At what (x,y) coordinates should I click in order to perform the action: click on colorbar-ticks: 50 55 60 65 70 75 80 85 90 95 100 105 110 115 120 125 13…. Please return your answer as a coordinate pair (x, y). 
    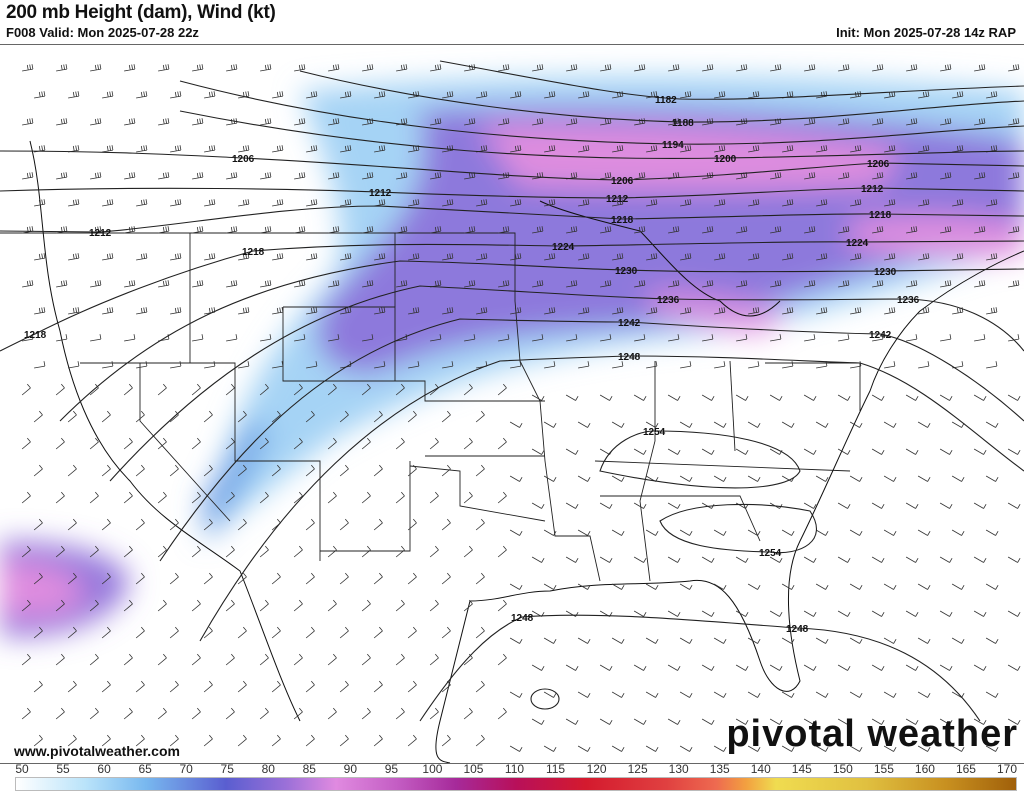
    Looking at the image, I should click on (515, 769).